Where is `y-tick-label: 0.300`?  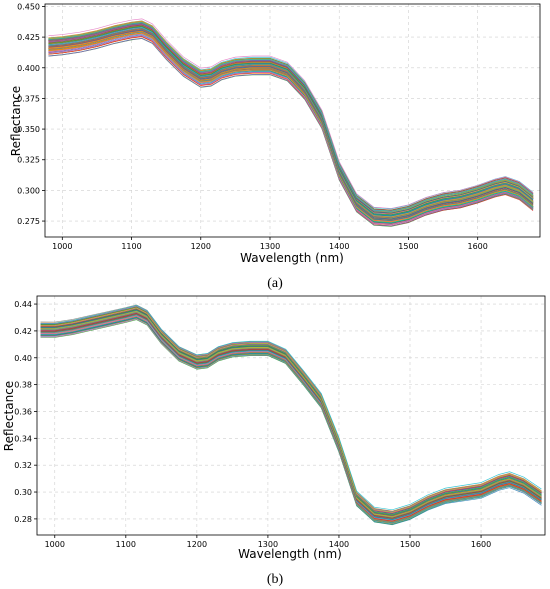 y-tick-label: 0.300 is located at coordinates (28, 190).